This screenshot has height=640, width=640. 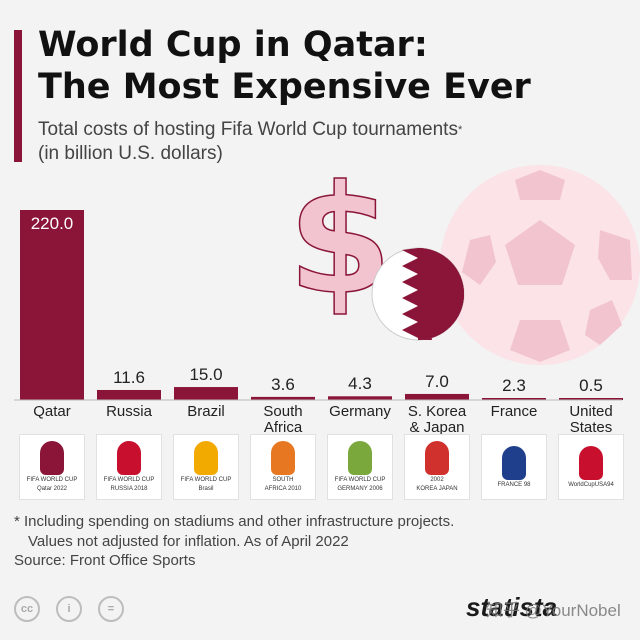 I want to click on category-label-5: S. Korea & Japan, so click(x=437, y=420).